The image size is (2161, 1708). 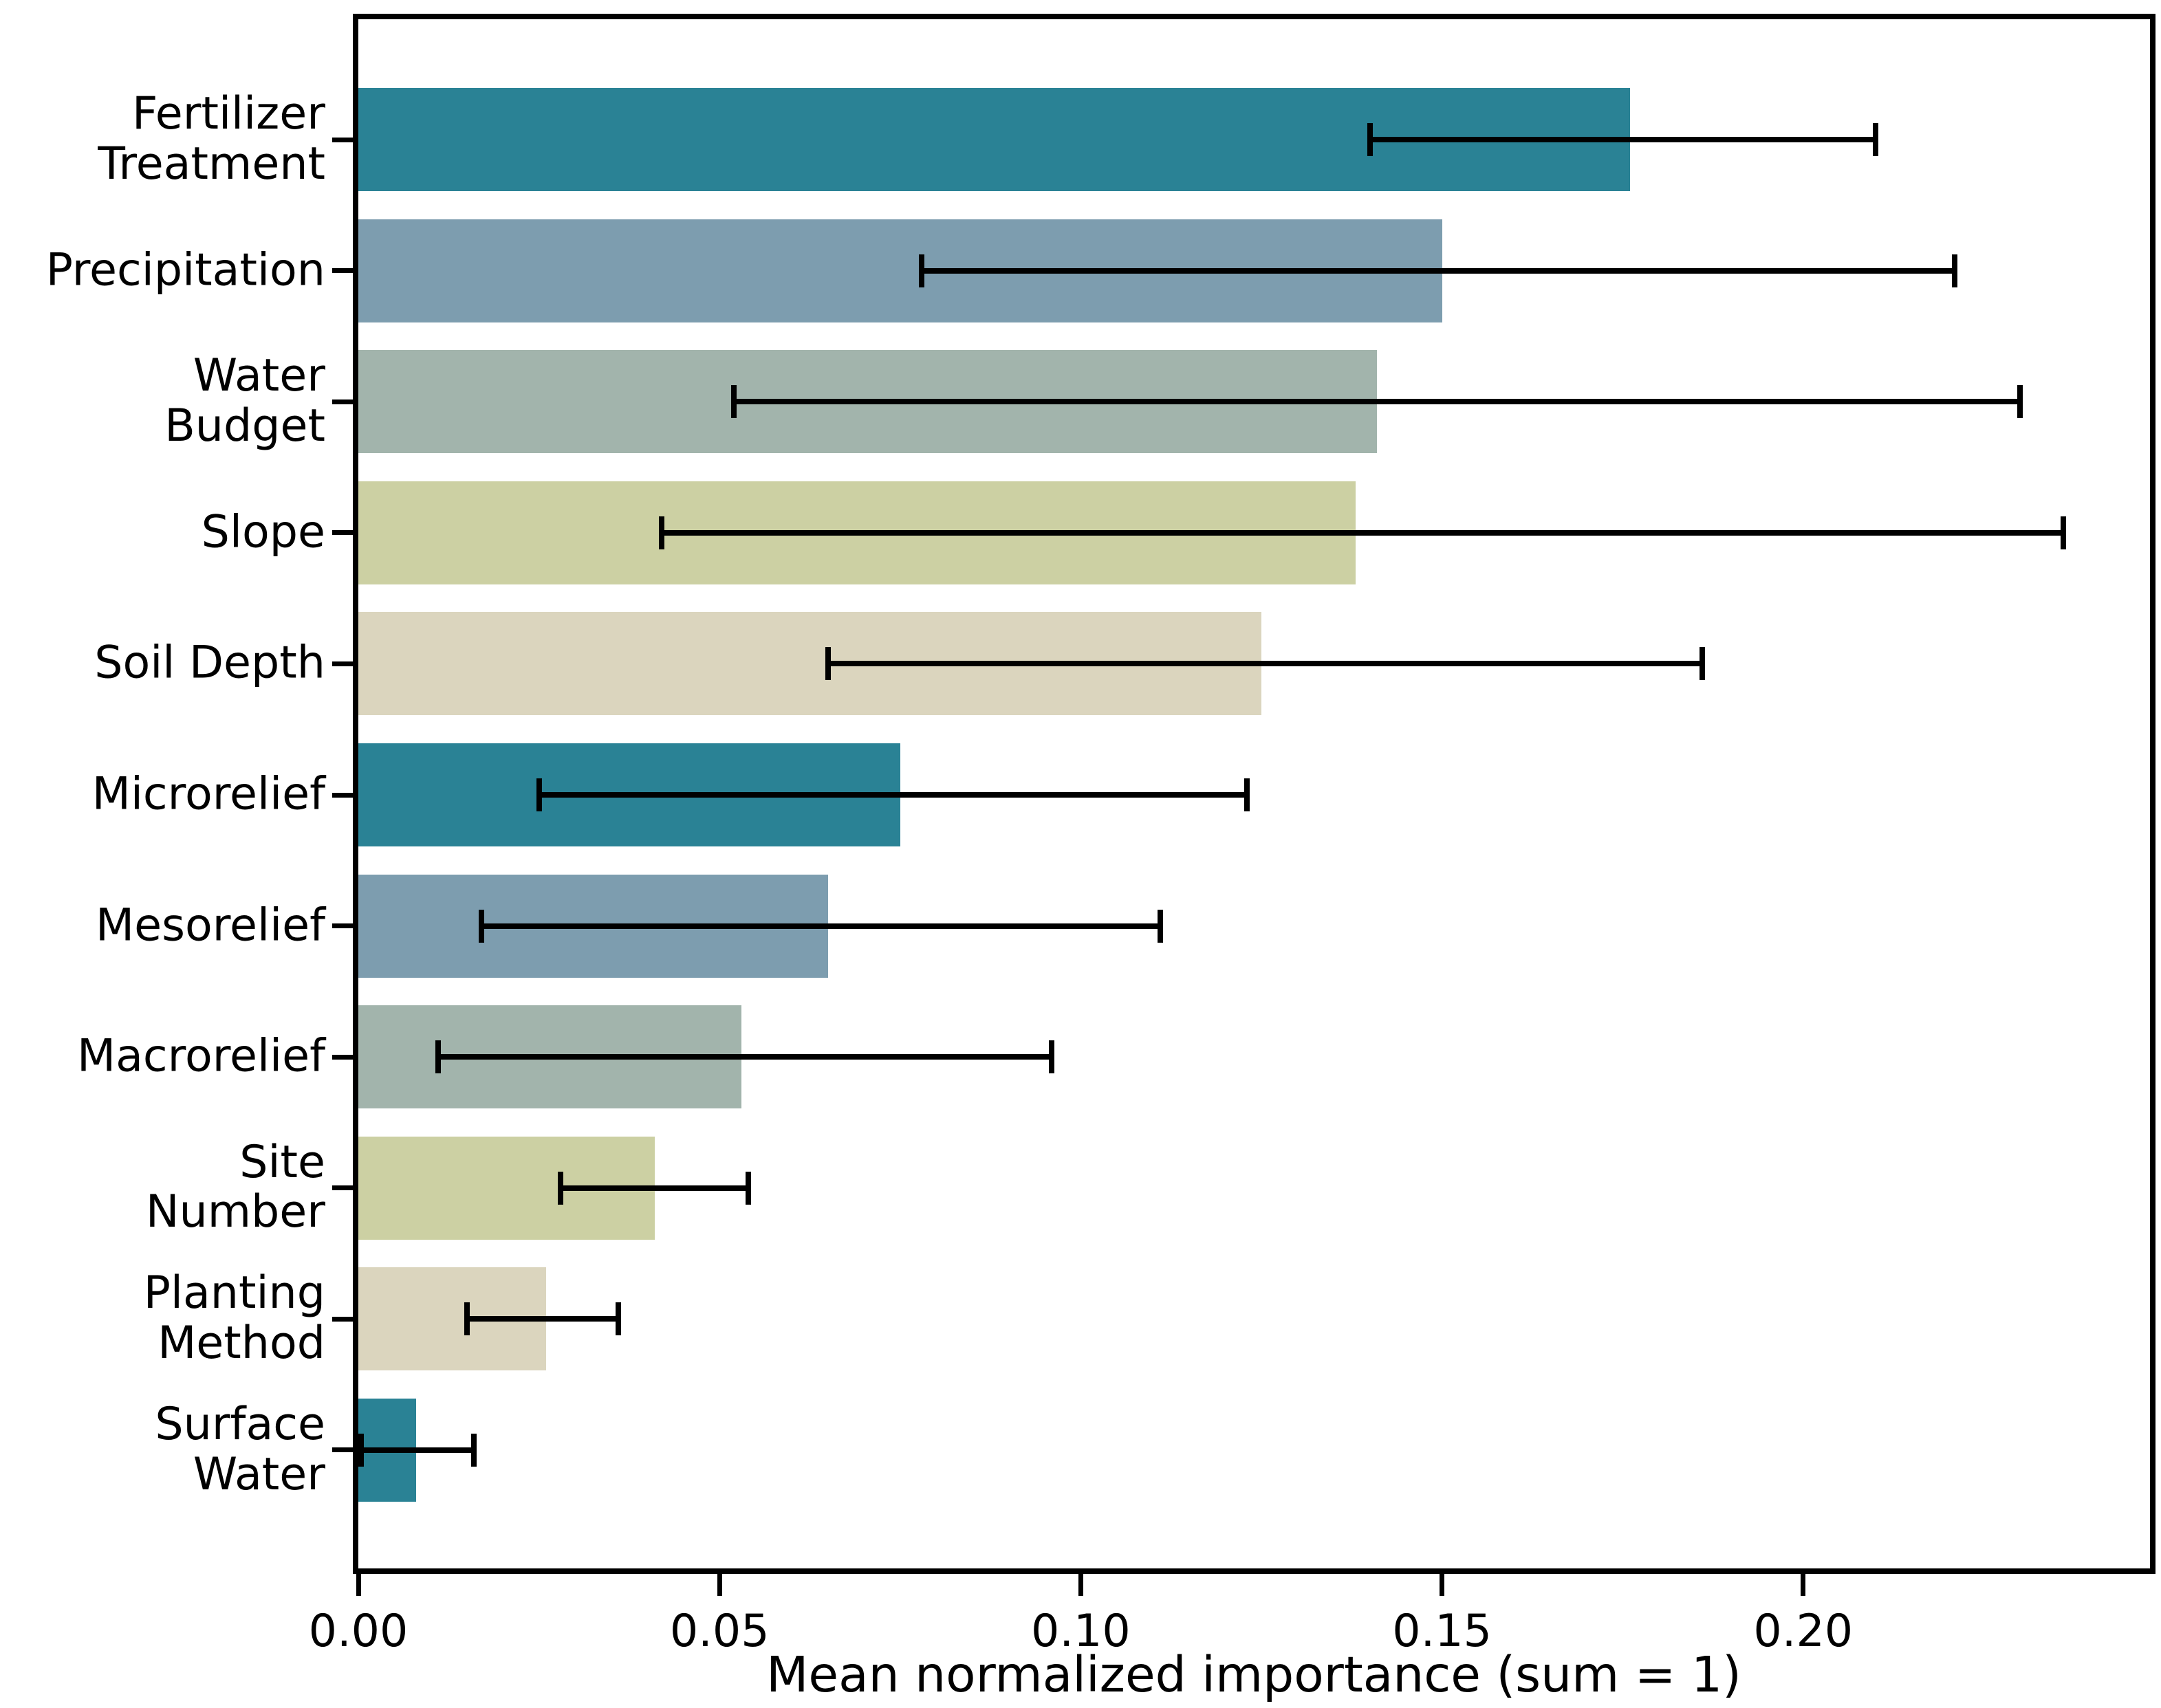 What do you see at coordinates (1803, 1585) in the screenshot?
I see `x-tick-0.20` at bounding box center [1803, 1585].